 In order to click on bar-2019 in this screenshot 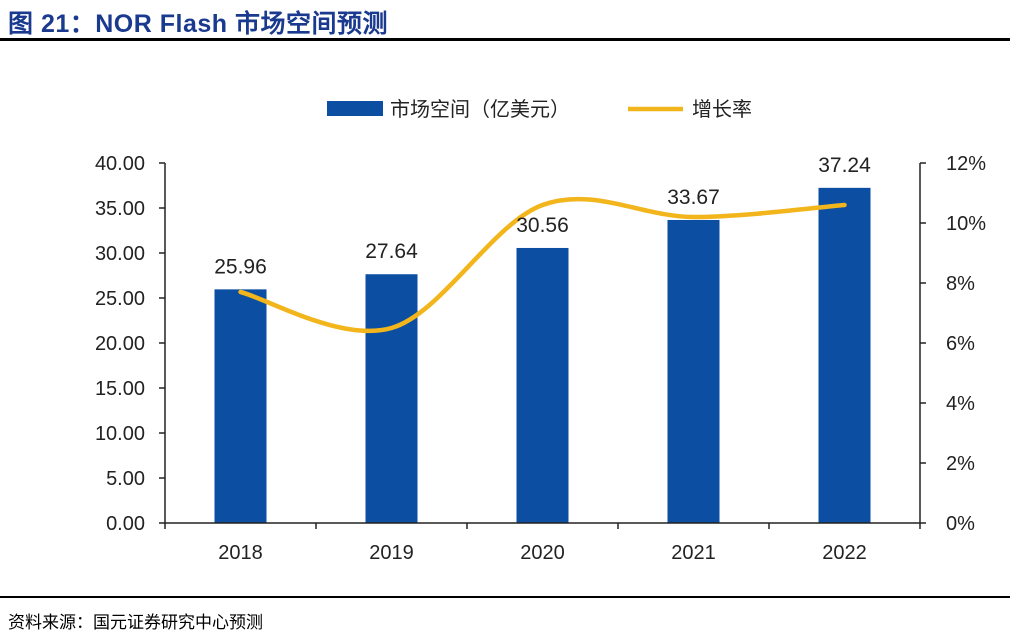, I will do `click(391, 398)`.